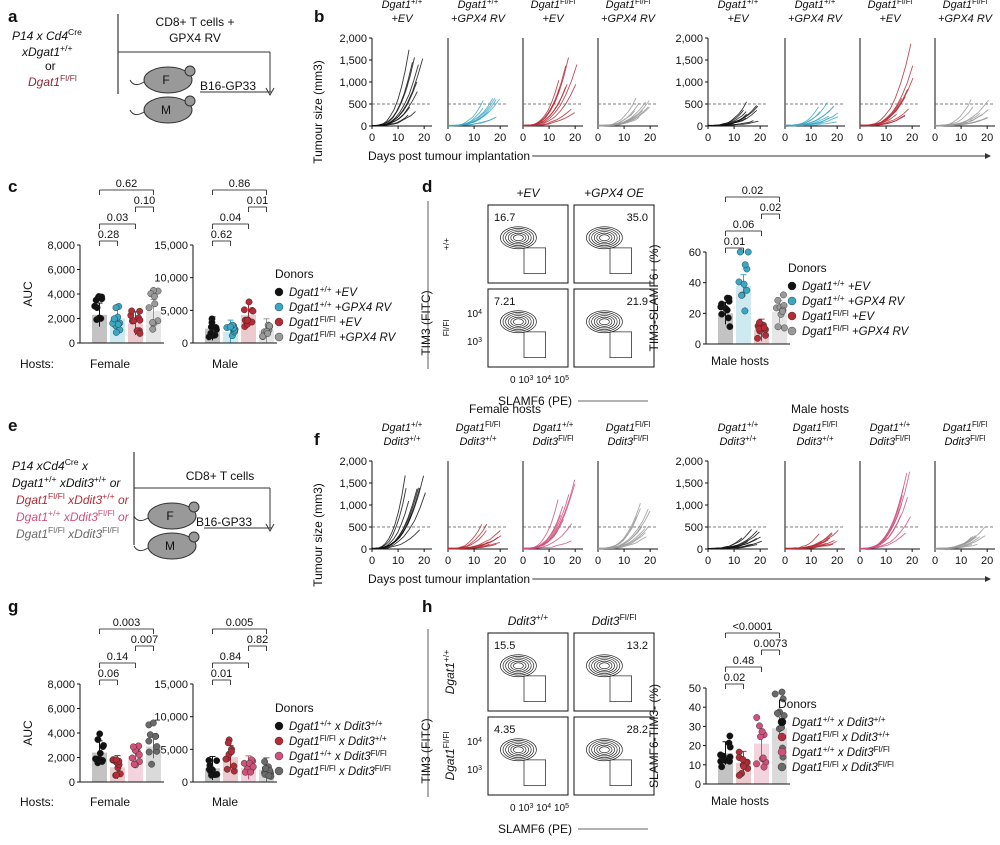 The width and height of the screenshot is (1000, 845). I want to click on y-tick-label: 15,000, so click(171, 246).